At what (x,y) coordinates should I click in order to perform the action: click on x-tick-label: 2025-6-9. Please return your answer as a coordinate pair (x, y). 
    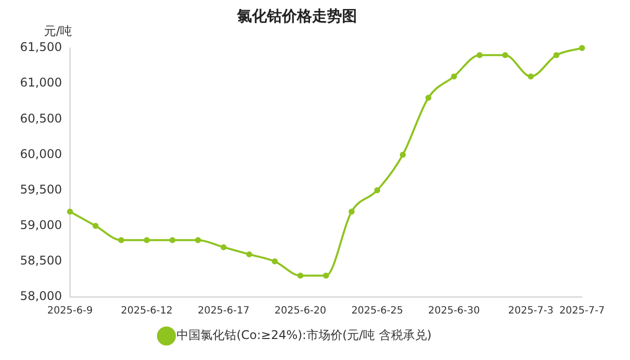
    Looking at the image, I should click on (70, 311).